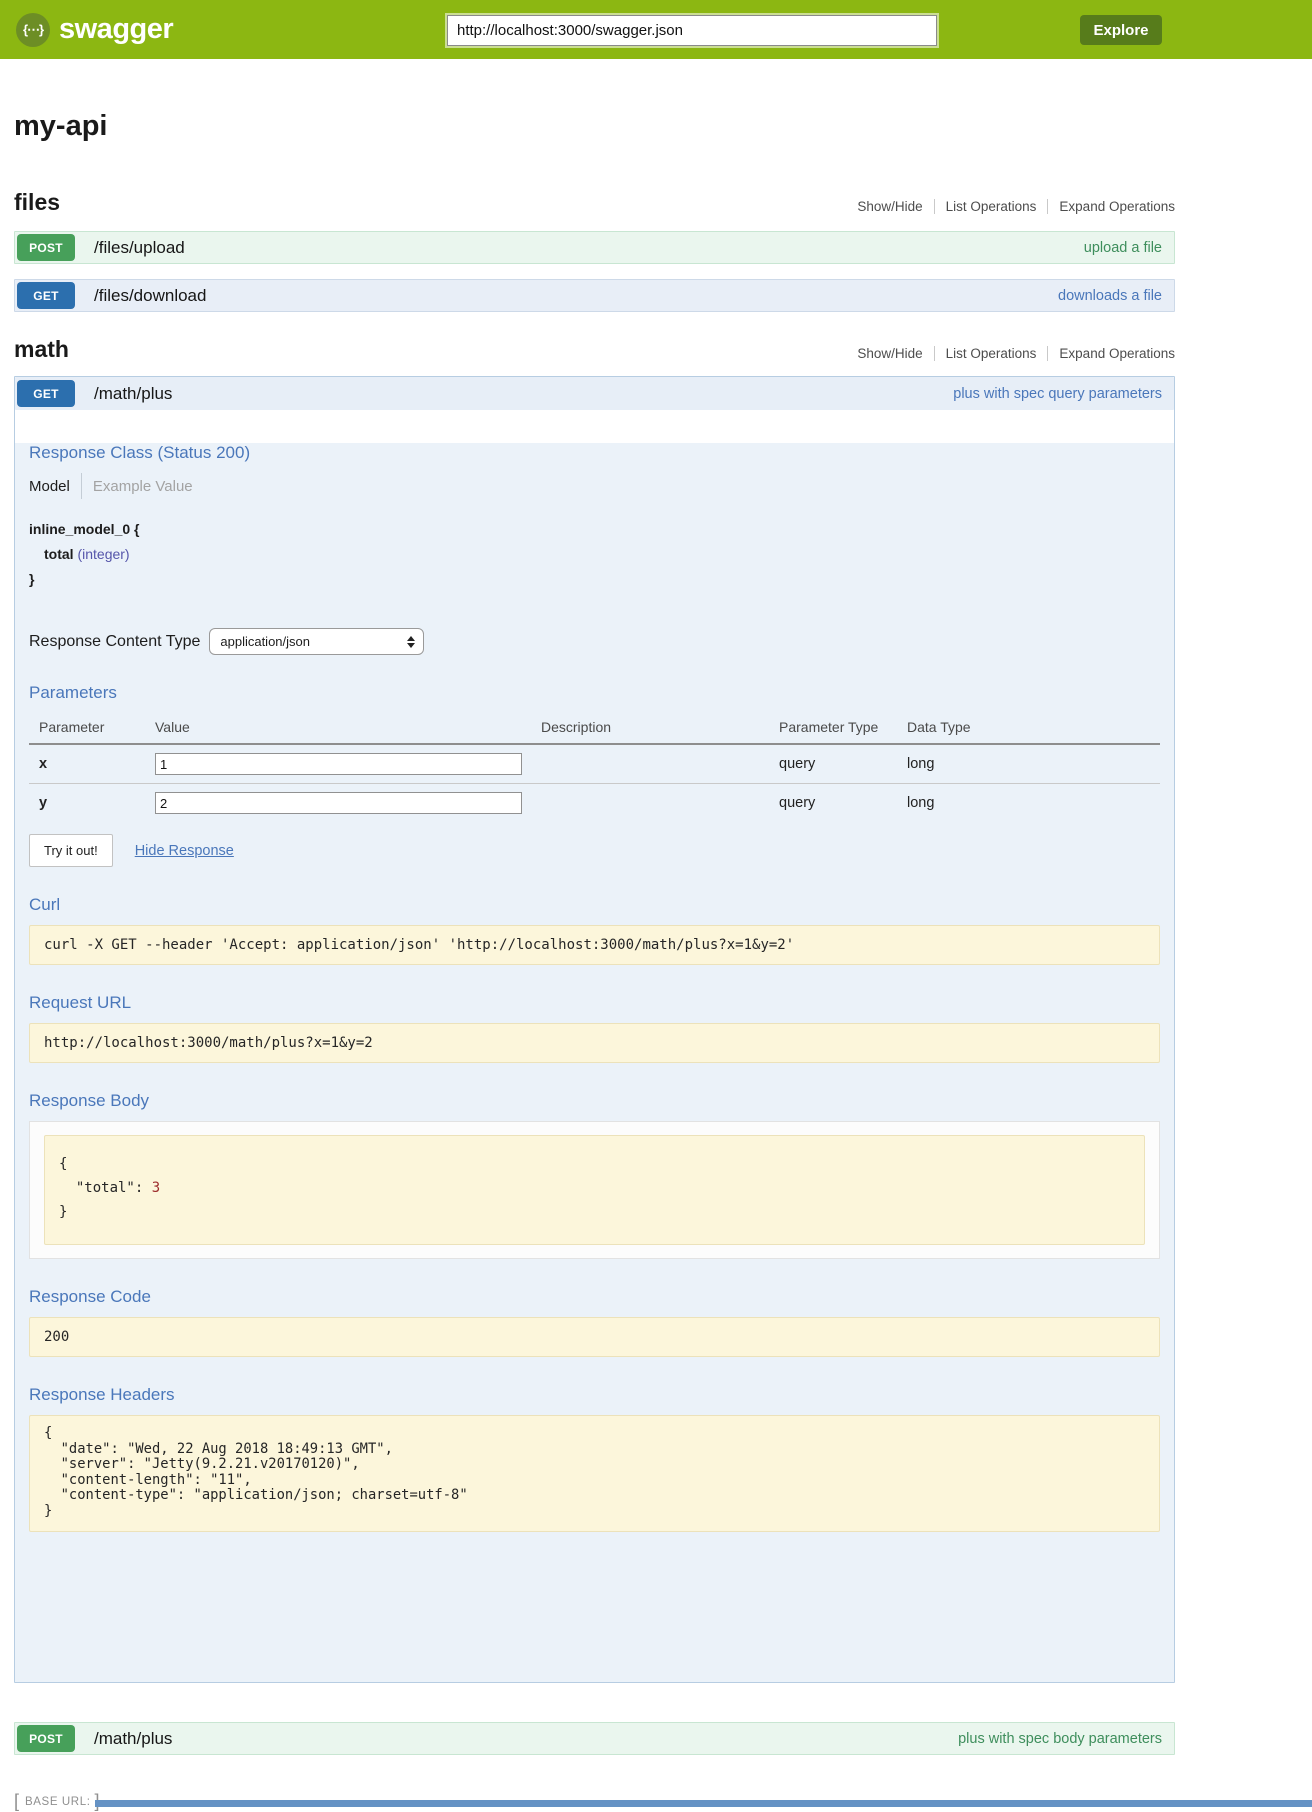 This screenshot has height=1812, width=1312. Describe the element at coordinates (32, 579) in the screenshot. I see `model-footer: }` at that location.